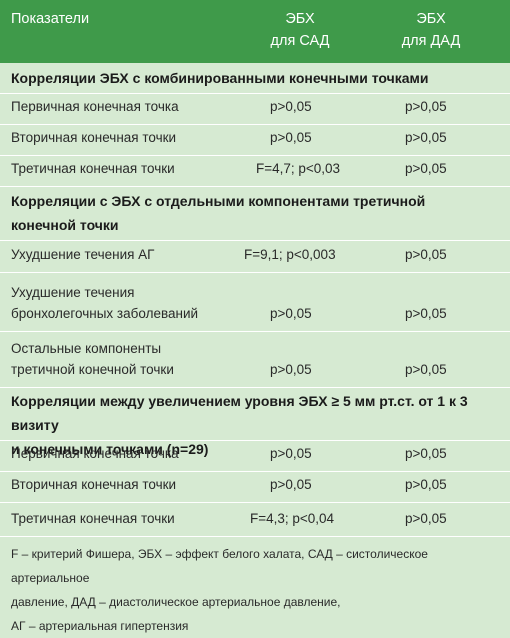 The height and width of the screenshot is (638, 510). I want to click on section-title-line2: конечной точки, so click(65, 225).